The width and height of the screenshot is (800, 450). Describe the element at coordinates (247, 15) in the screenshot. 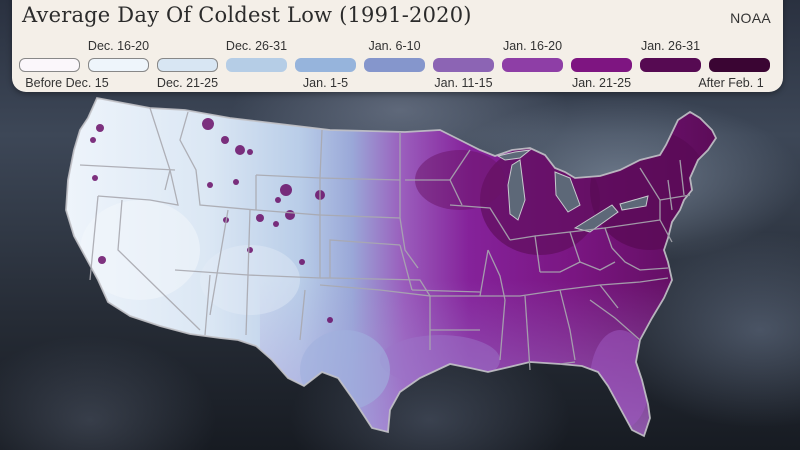

I see `map-title: Average Day Of Coldest Low (1991-2020)` at that location.